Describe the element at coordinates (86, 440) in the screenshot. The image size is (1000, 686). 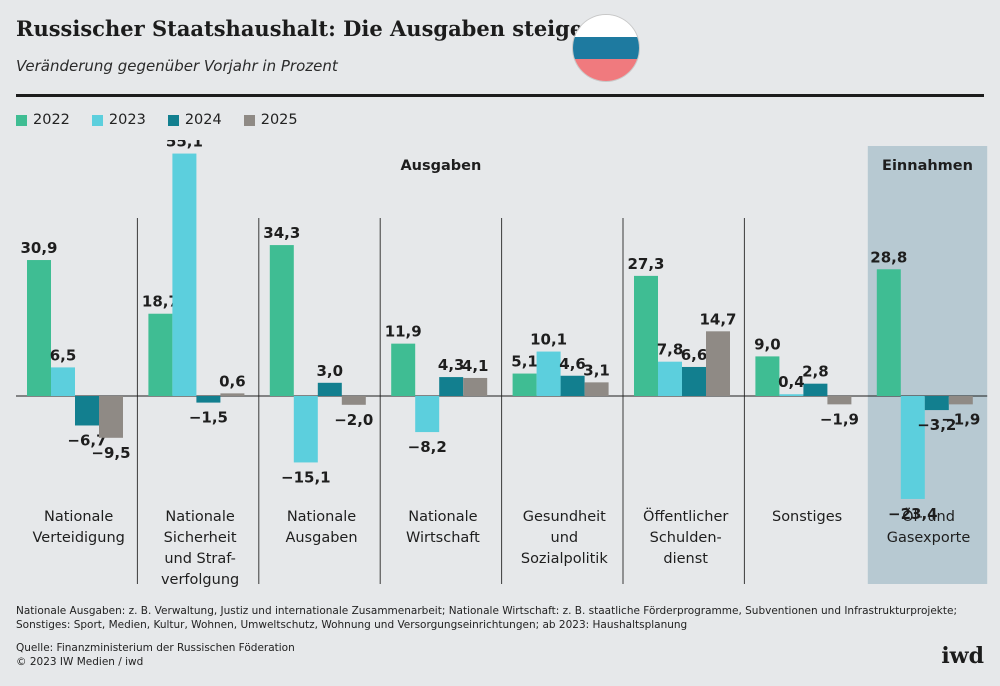
I see `data-label: −6,7` at that location.